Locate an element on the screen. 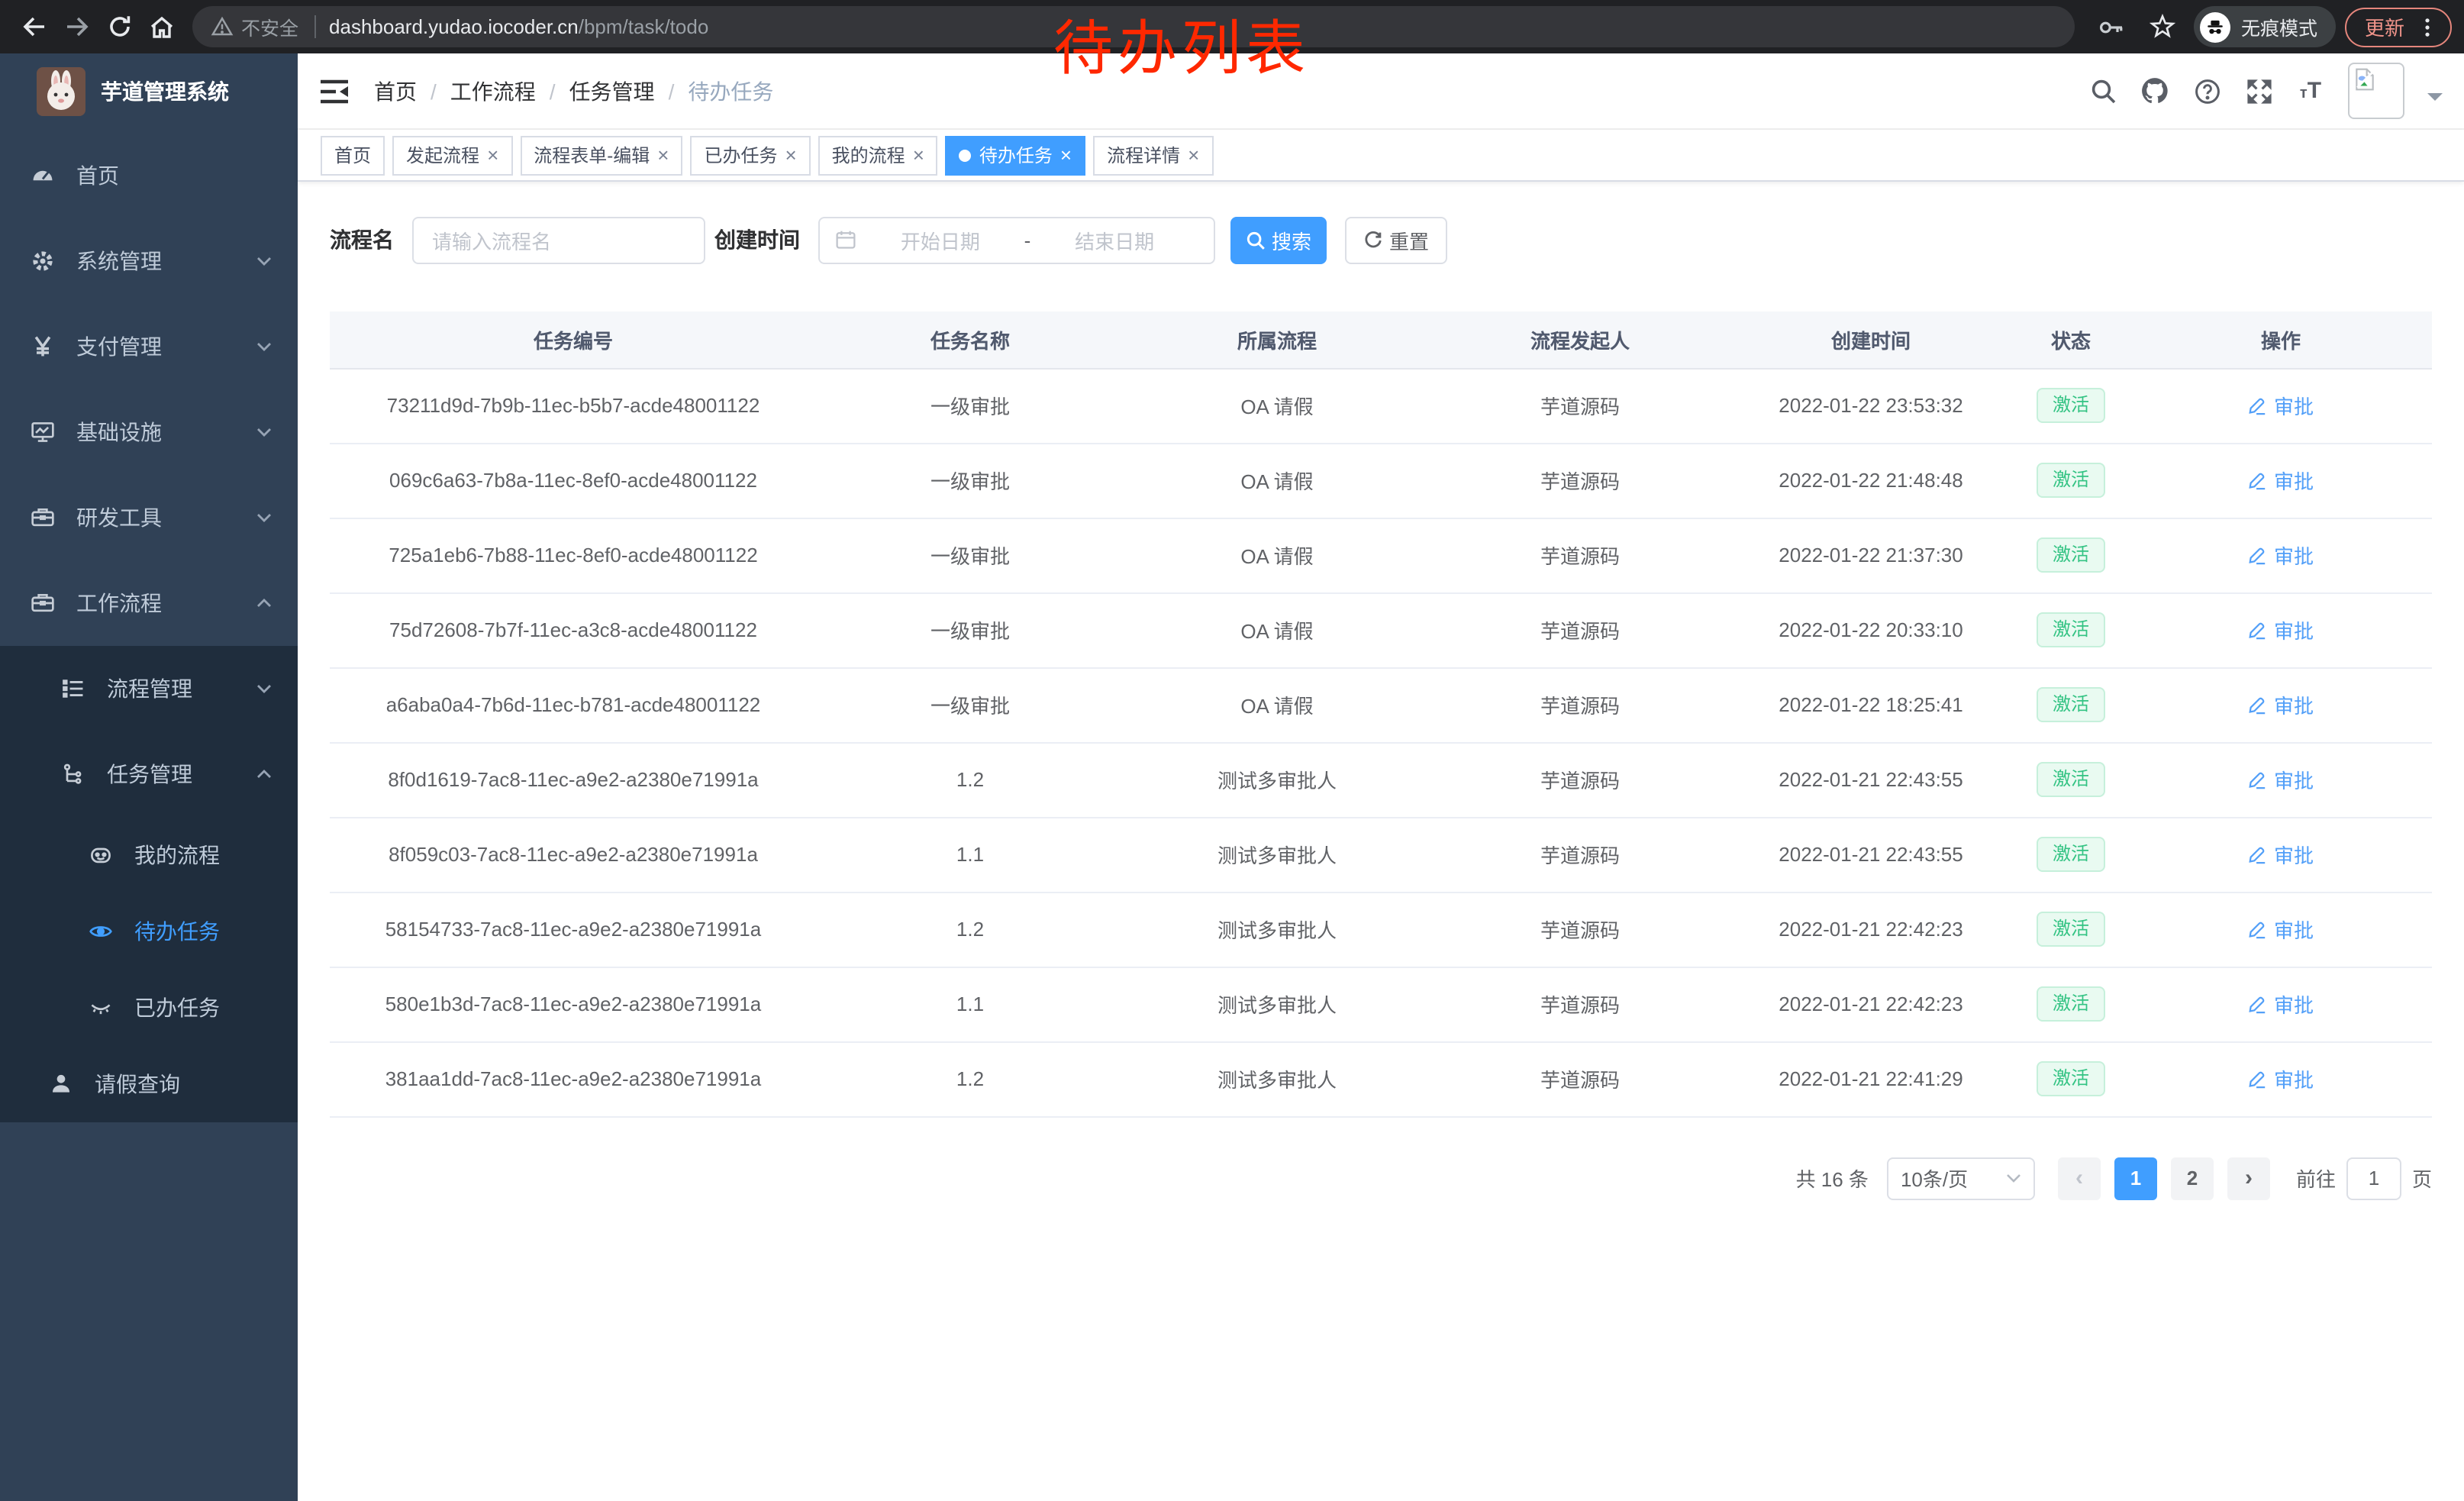  col-task-name: 任务名称 is located at coordinates (971, 340).